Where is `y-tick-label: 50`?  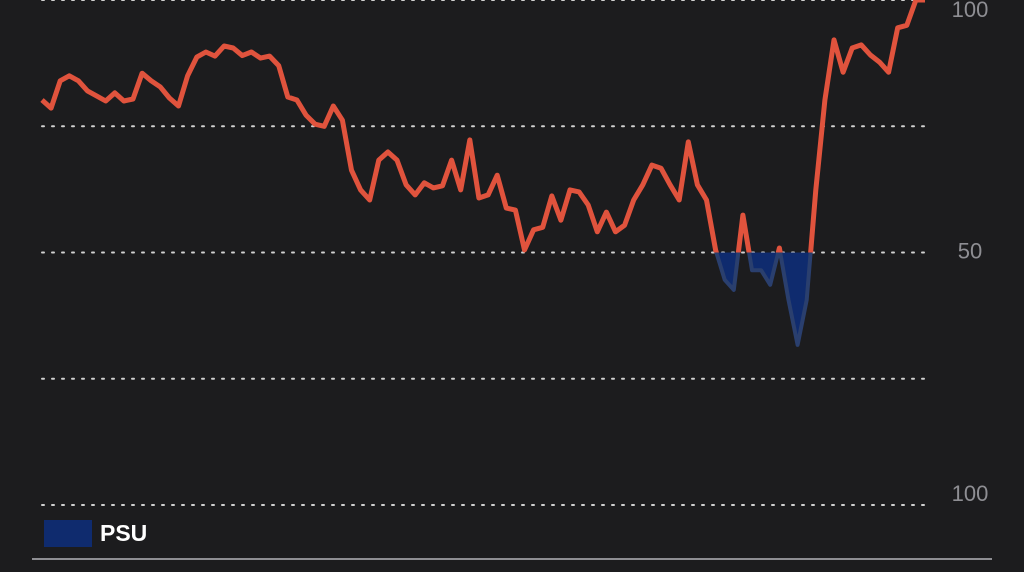 y-tick-label: 50 is located at coordinates (970, 250).